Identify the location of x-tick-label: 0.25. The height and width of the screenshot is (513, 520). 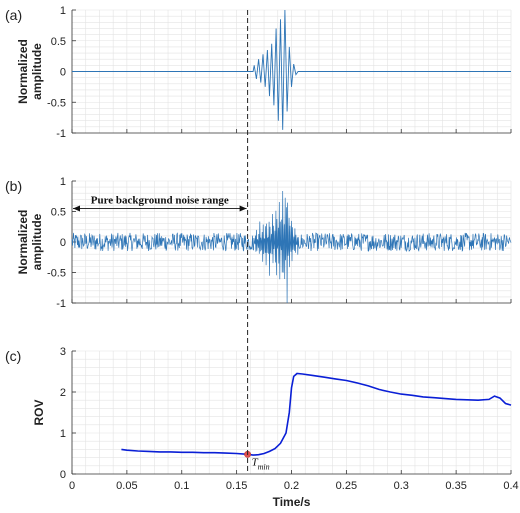
(346, 486).